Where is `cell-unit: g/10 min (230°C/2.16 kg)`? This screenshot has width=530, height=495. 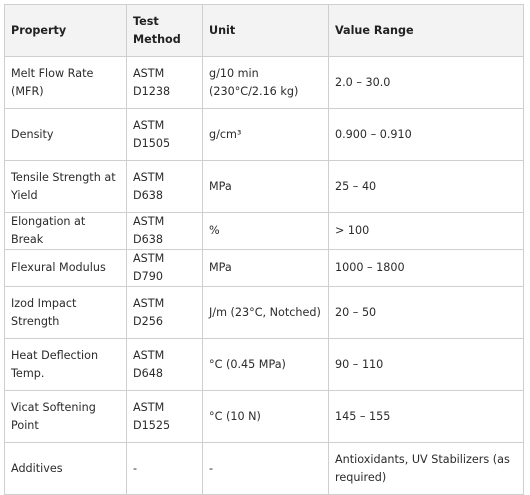
cell-unit: g/10 min (230°C/2.16 kg) is located at coordinates (265, 82).